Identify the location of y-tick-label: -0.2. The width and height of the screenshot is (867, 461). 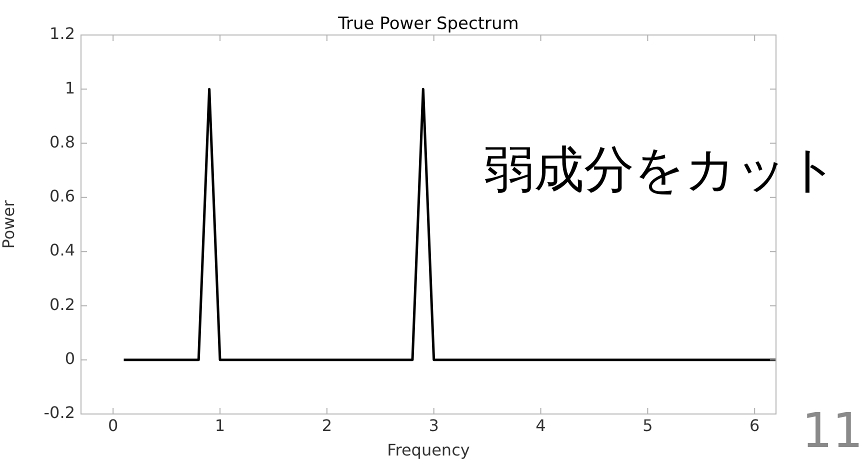
(59, 412).